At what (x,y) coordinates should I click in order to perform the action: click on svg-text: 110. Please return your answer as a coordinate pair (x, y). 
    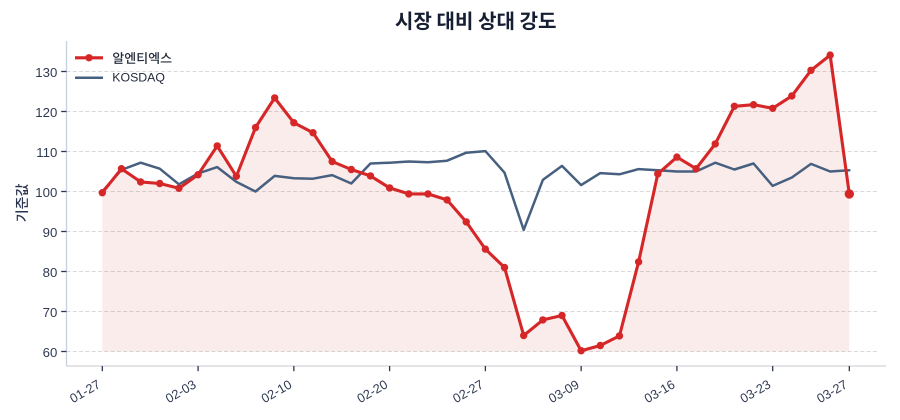
    Looking at the image, I should click on (46, 152).